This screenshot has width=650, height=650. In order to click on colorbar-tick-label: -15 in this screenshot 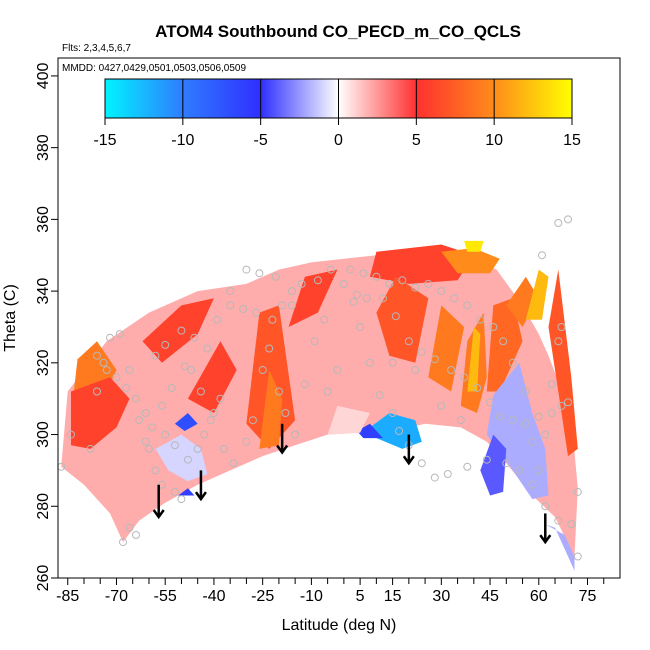, I will do `click(104, 140)`.